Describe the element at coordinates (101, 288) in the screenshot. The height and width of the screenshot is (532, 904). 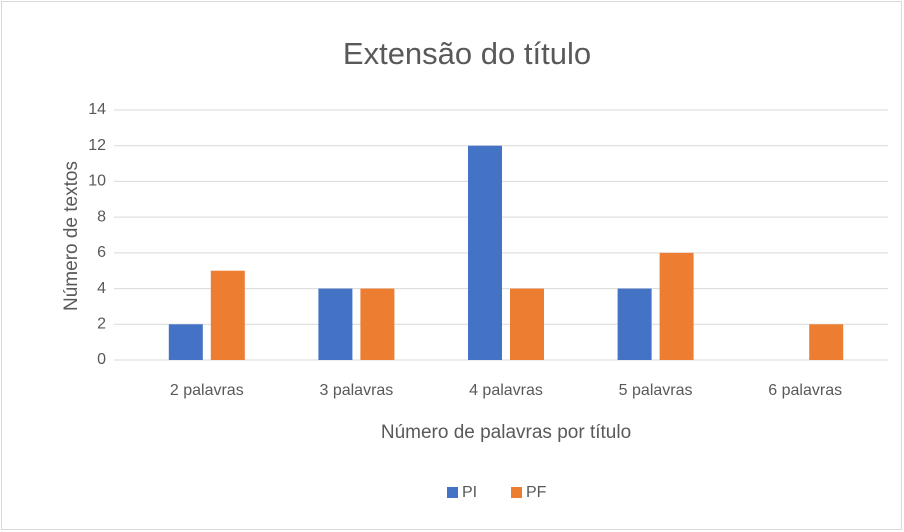
I see `y-tick-label: 4` at that location.